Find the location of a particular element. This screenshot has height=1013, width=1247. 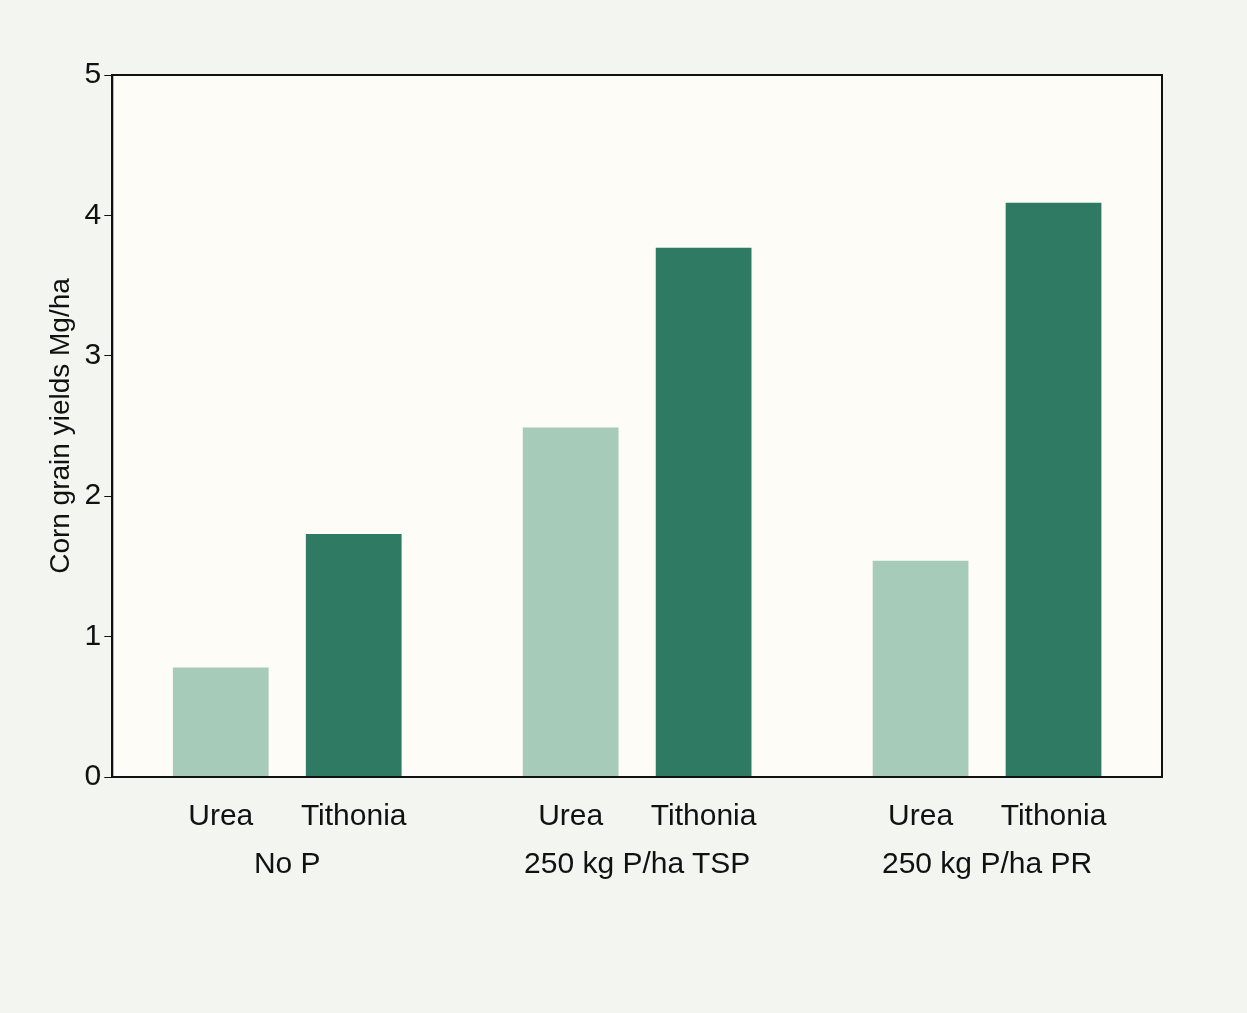

series-label: Tithonia is located at coordinates (1053, 815).